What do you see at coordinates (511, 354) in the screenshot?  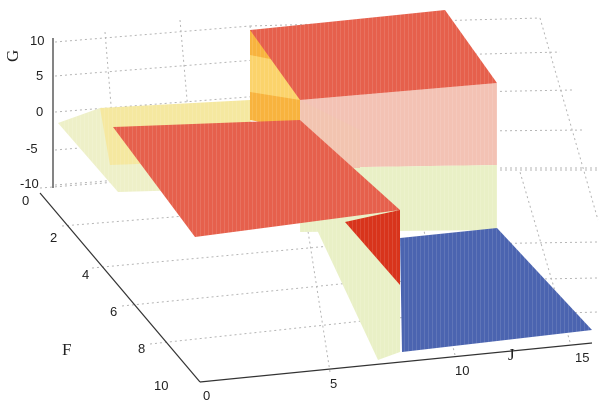 I see `x-axis-label: J` at bounding box center [511, 354].